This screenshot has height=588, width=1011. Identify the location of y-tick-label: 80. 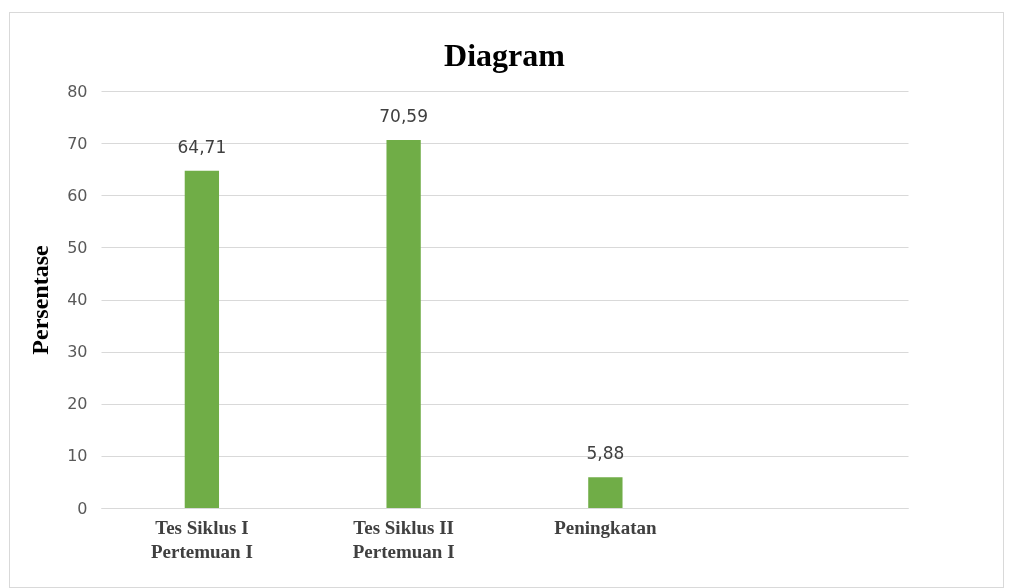
(77, 91).